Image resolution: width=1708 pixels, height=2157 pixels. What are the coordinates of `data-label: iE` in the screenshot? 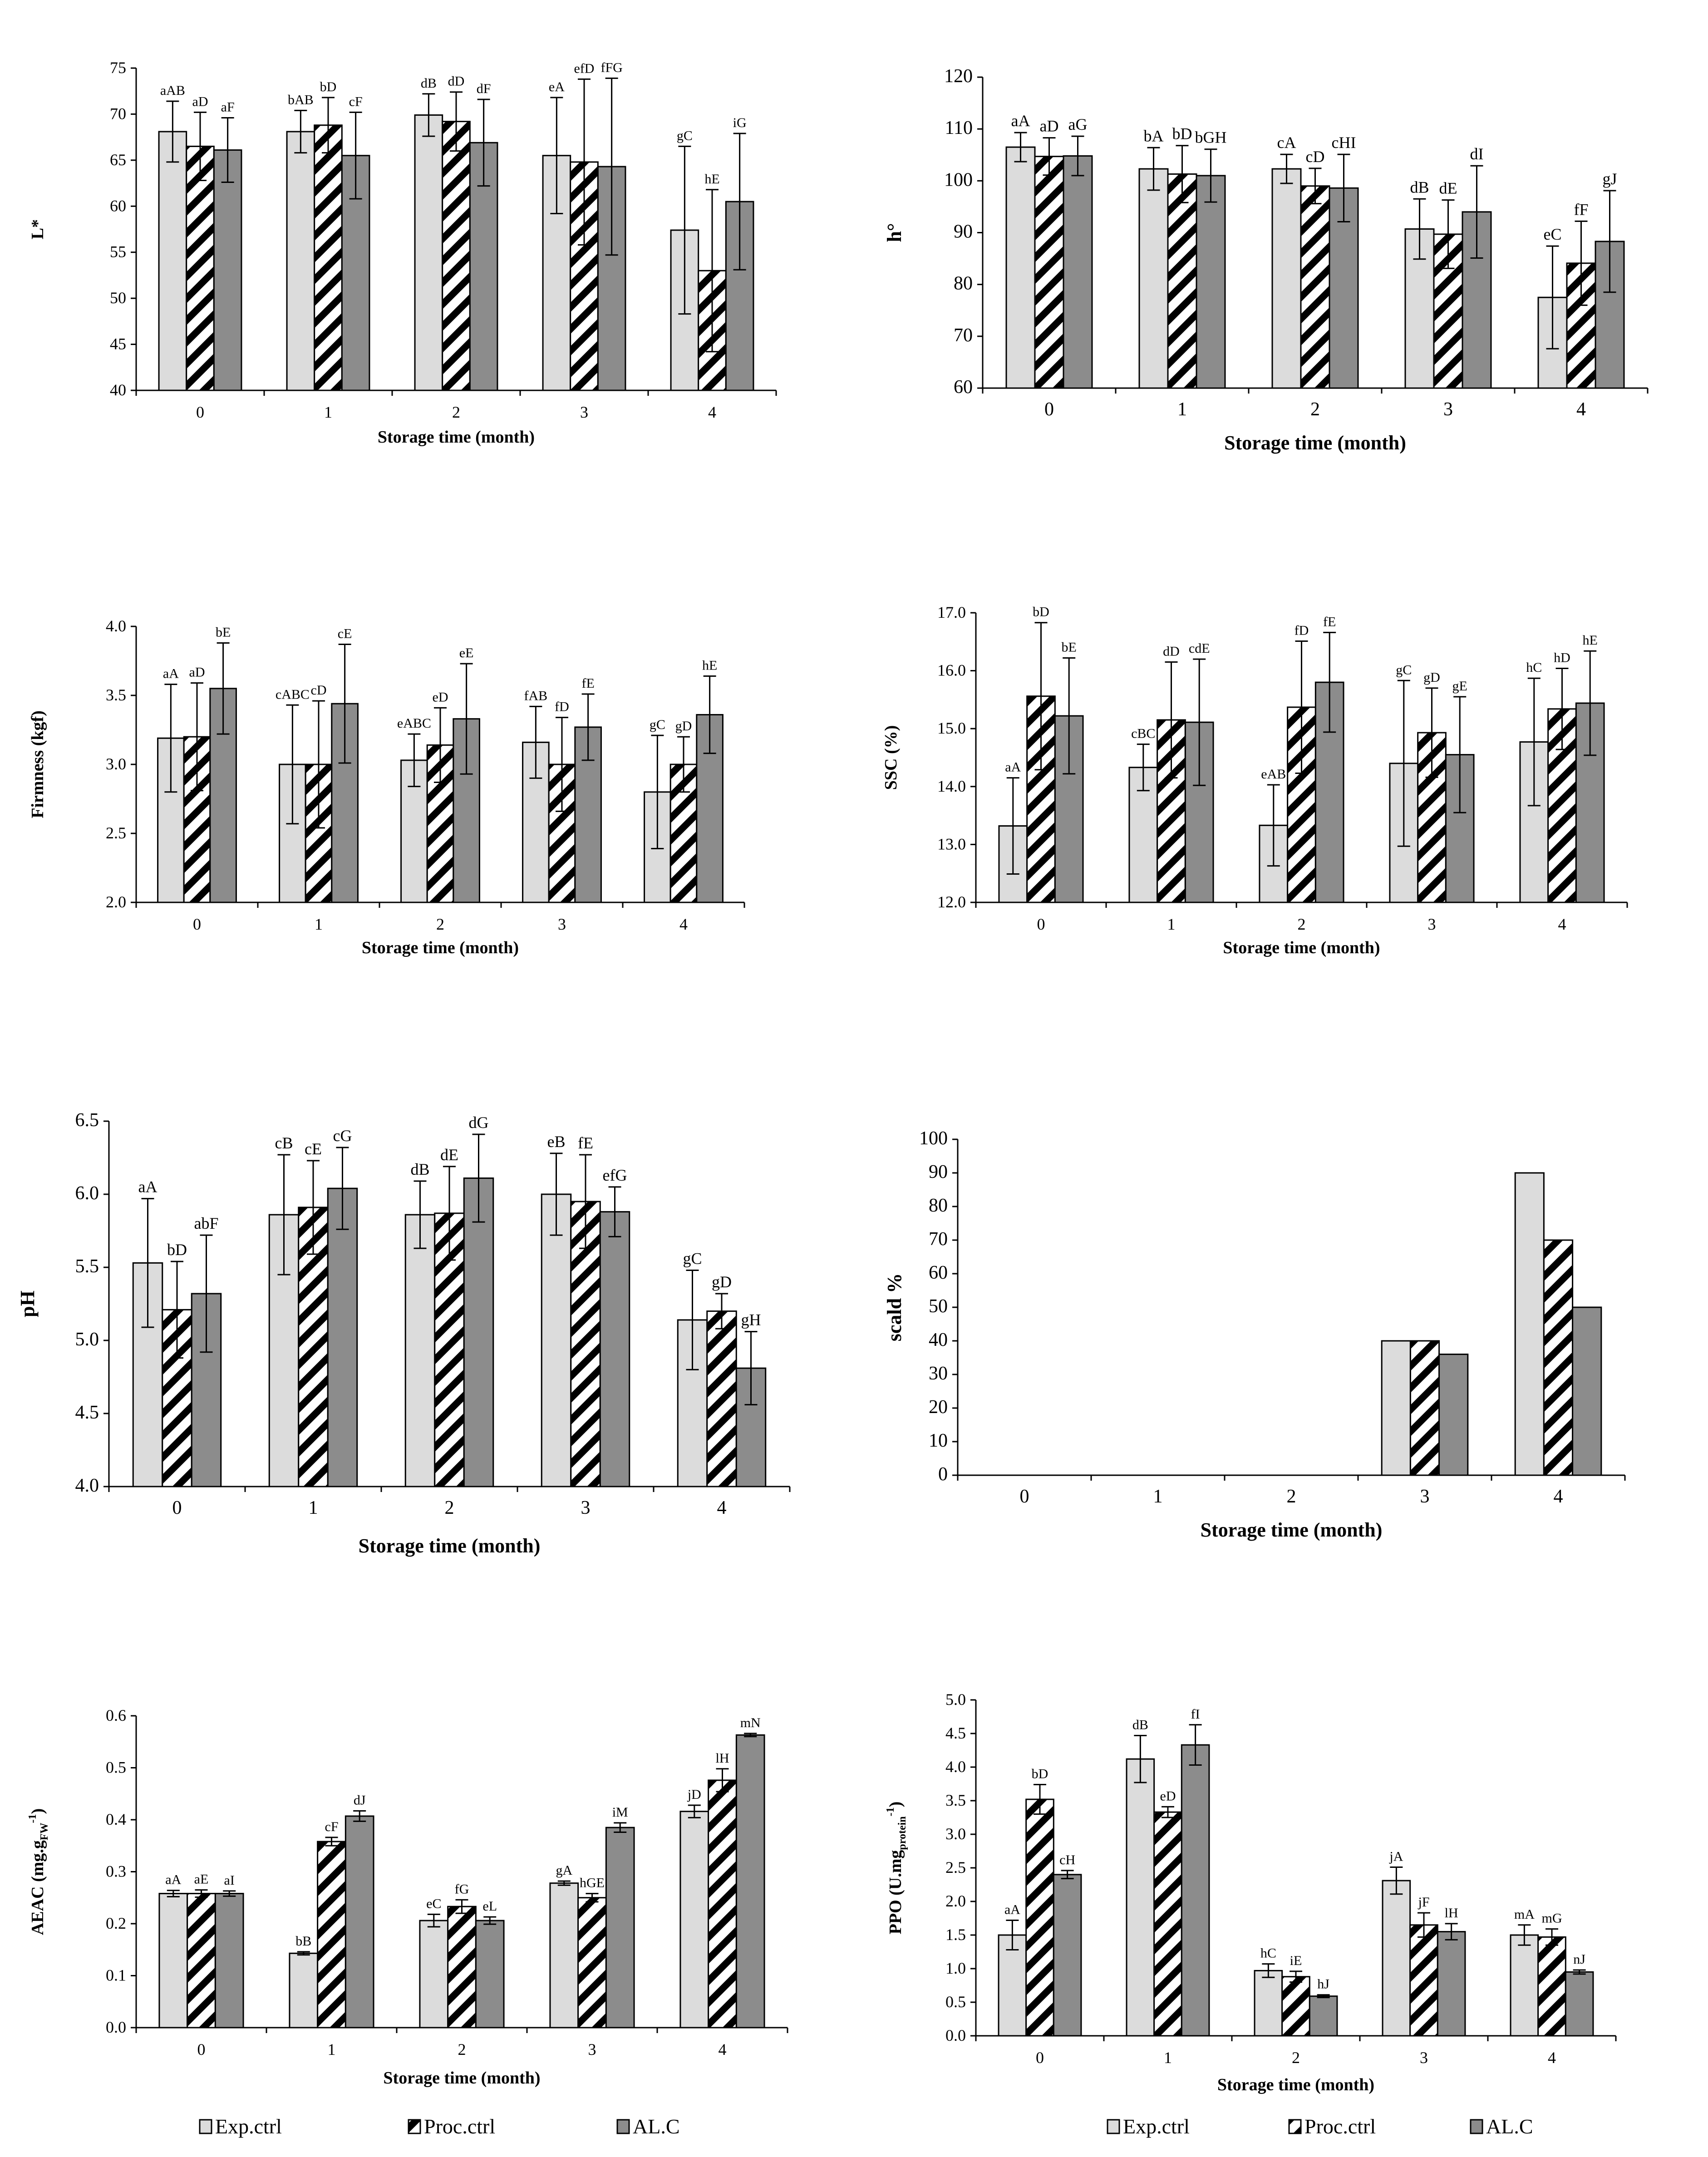 It's located at (1296, 1961).